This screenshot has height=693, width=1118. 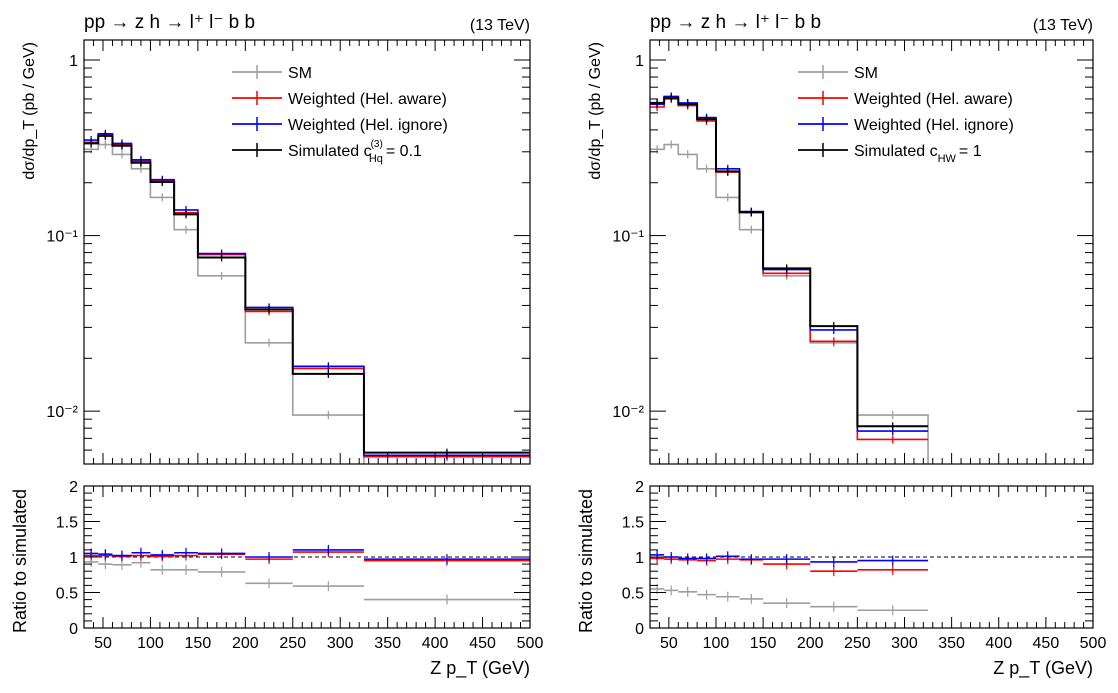 What do you see at coordinates (355, 152) in the screenshot?
I see `legend-label: Simulated c(3) Hq = 0.1` at bounding box center [355, 152].